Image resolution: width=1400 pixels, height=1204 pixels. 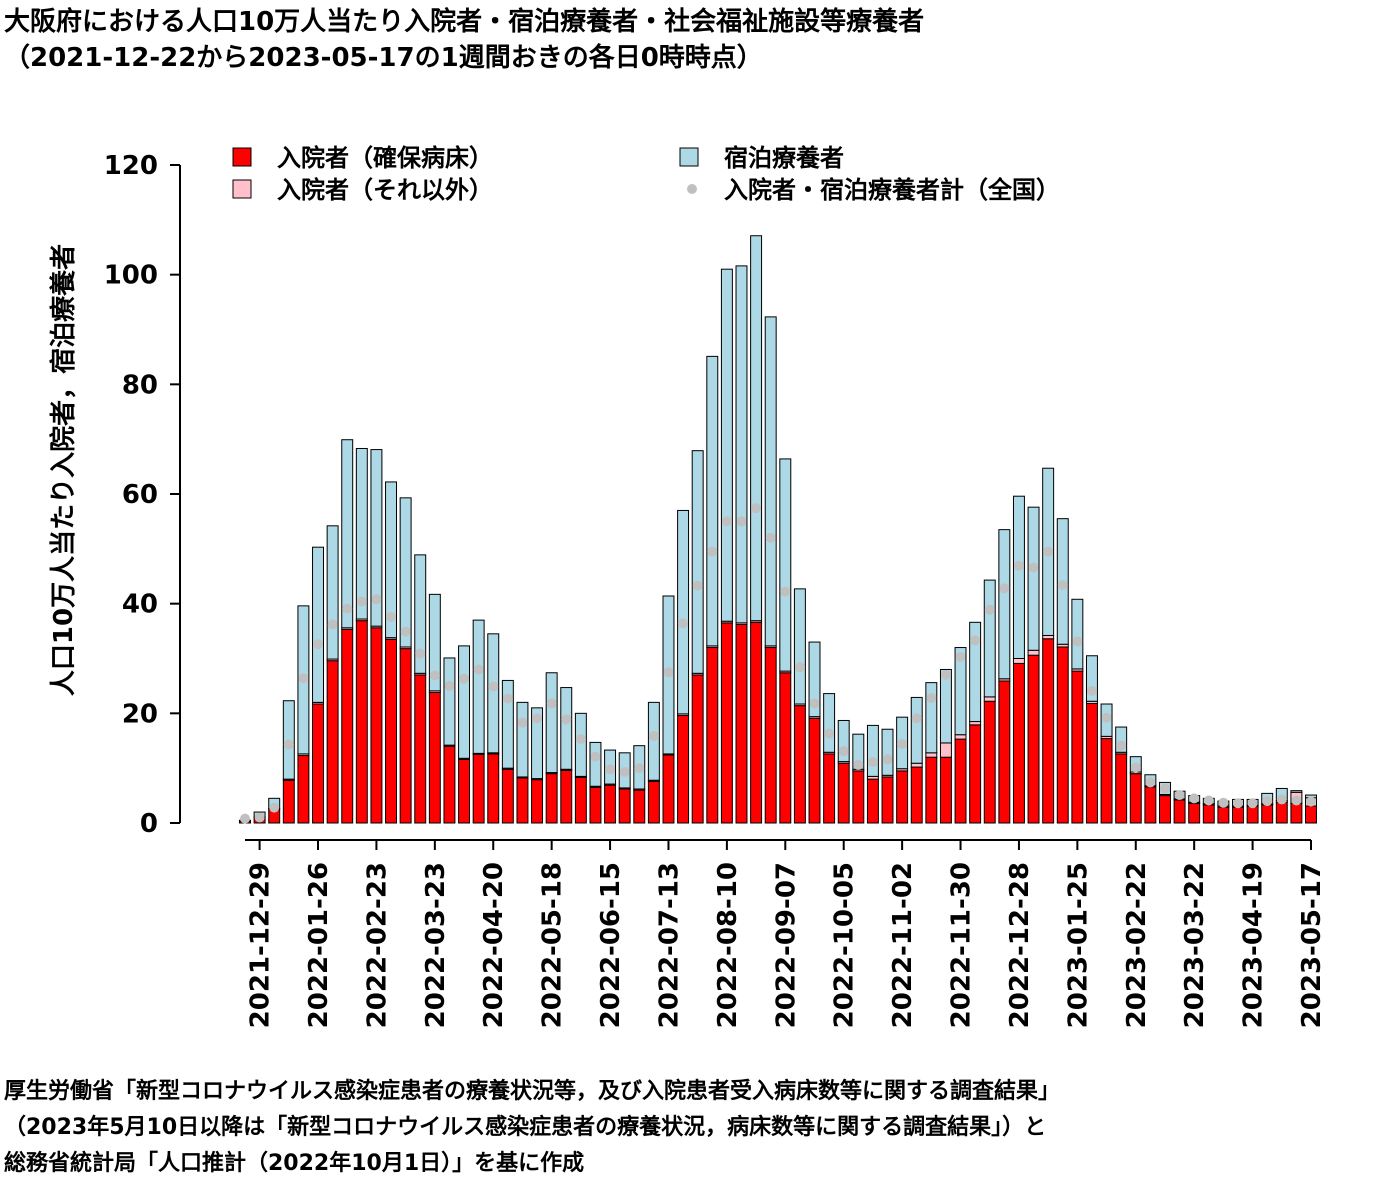 I want to click on chart-subtitle: （2021-12-22から2023-05-17の1週間おきの各日0時時点）, so click(x=383, y=57).